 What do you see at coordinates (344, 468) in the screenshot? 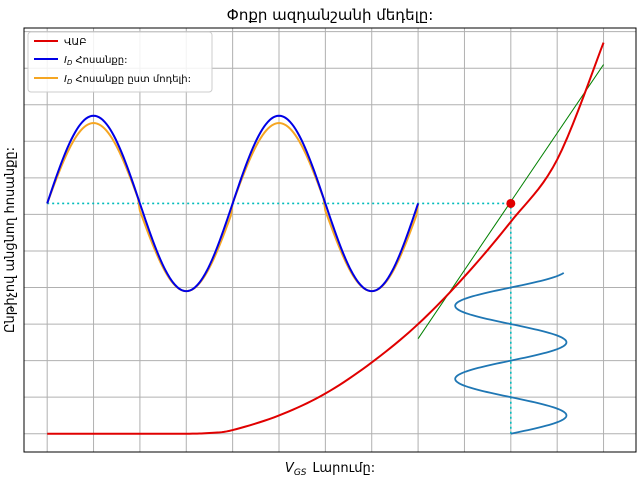
I see `x-axis-label-rest: Լարումը:` at bounding box center [344, 468].